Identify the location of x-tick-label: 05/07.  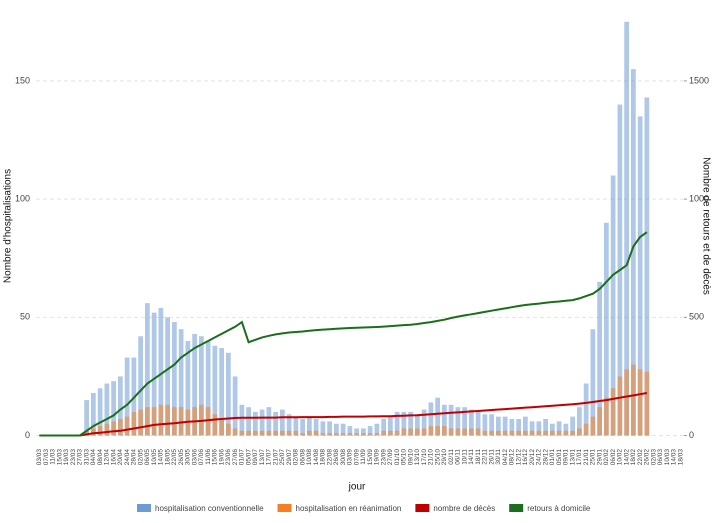
(248, 457).